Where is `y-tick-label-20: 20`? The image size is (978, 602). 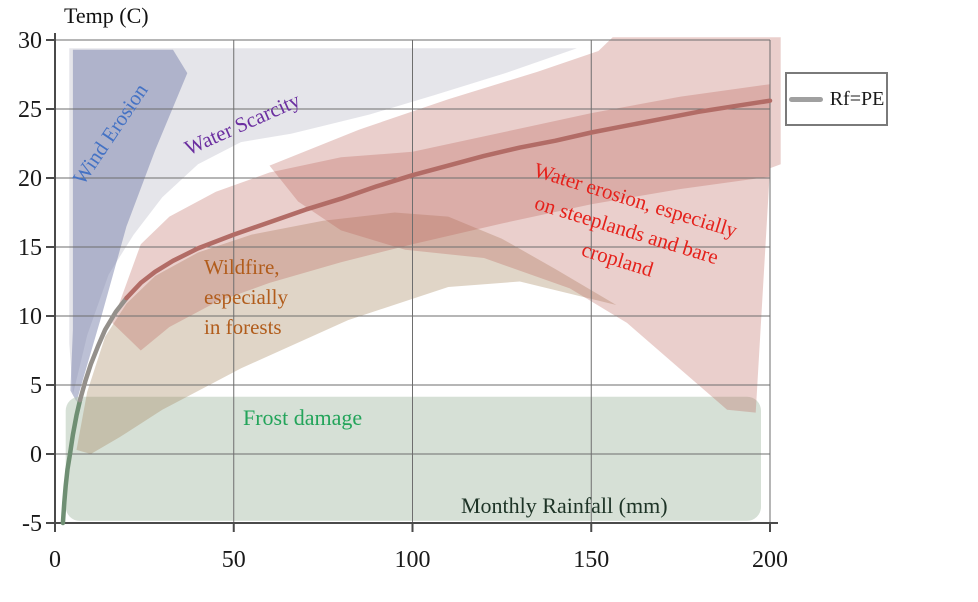 y-tick-label-20: 20 is located at coordinates (30, 179).